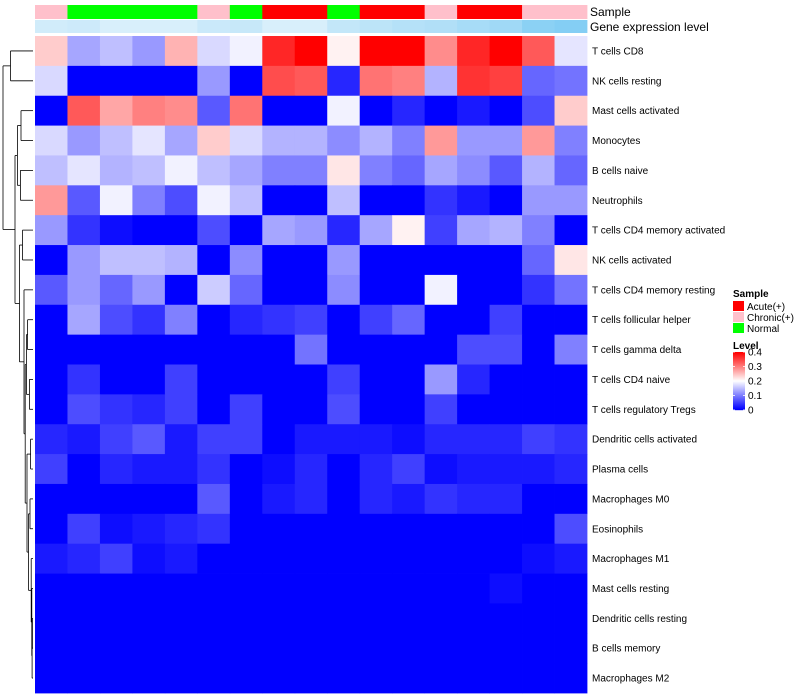 This screenshot has height=700, width=800. Describe the element at coordinates (635, 111) in the screenshot. I see `row-label: Mast cells activated` at that location.